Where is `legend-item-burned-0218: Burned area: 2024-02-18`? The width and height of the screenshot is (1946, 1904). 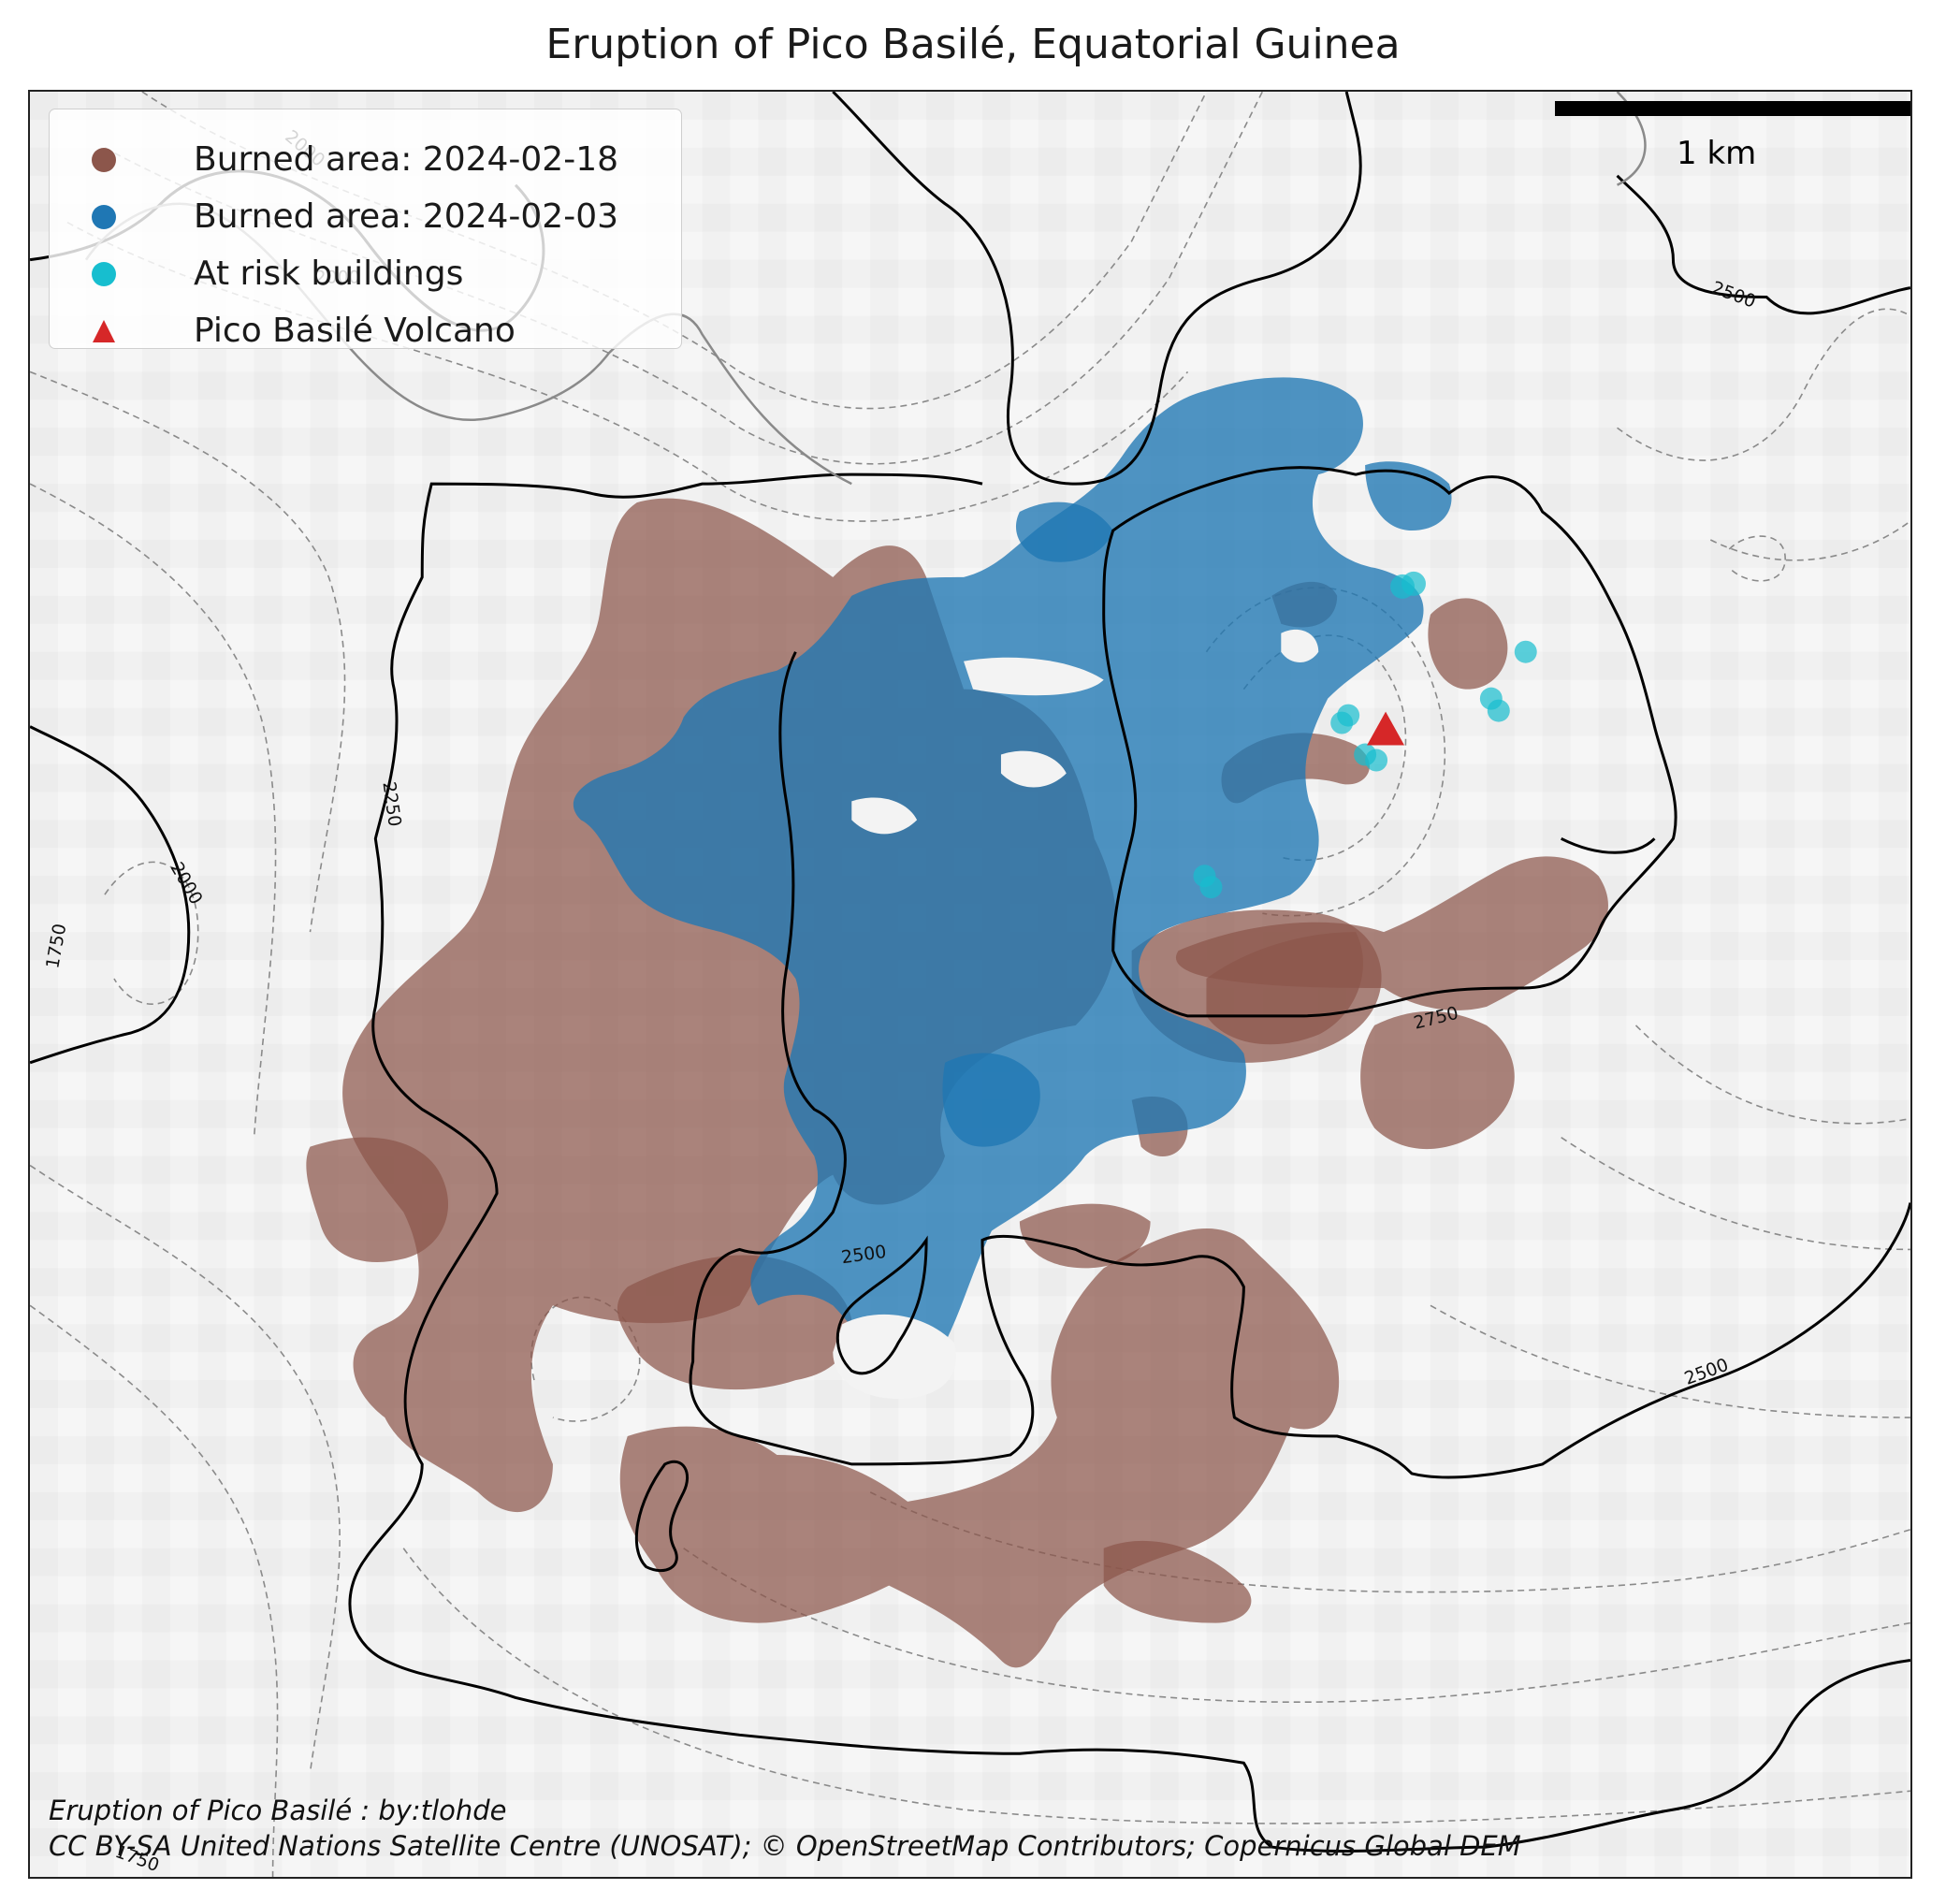
legend-item-burned-0218: Burned area: 2024-02-18 is located at coordinates (365, 166).